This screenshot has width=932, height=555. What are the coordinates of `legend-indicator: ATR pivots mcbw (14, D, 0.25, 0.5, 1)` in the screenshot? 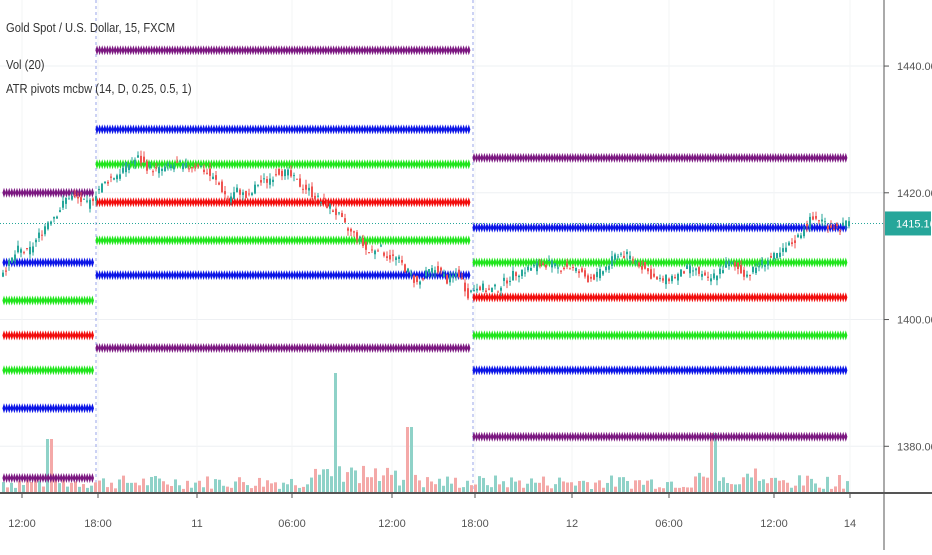 It's located at (99, 88).